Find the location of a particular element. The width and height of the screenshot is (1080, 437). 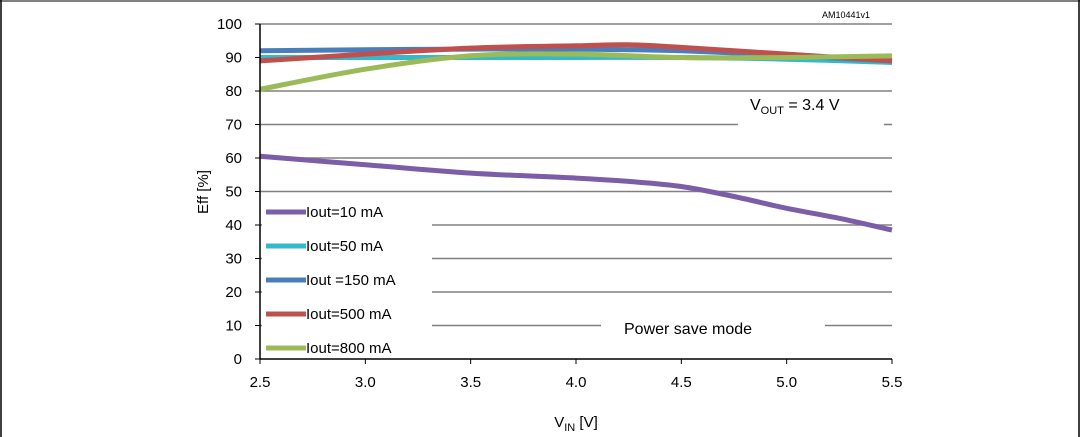

x-tick-label: 4.5 is located at coordinates (681, 382).